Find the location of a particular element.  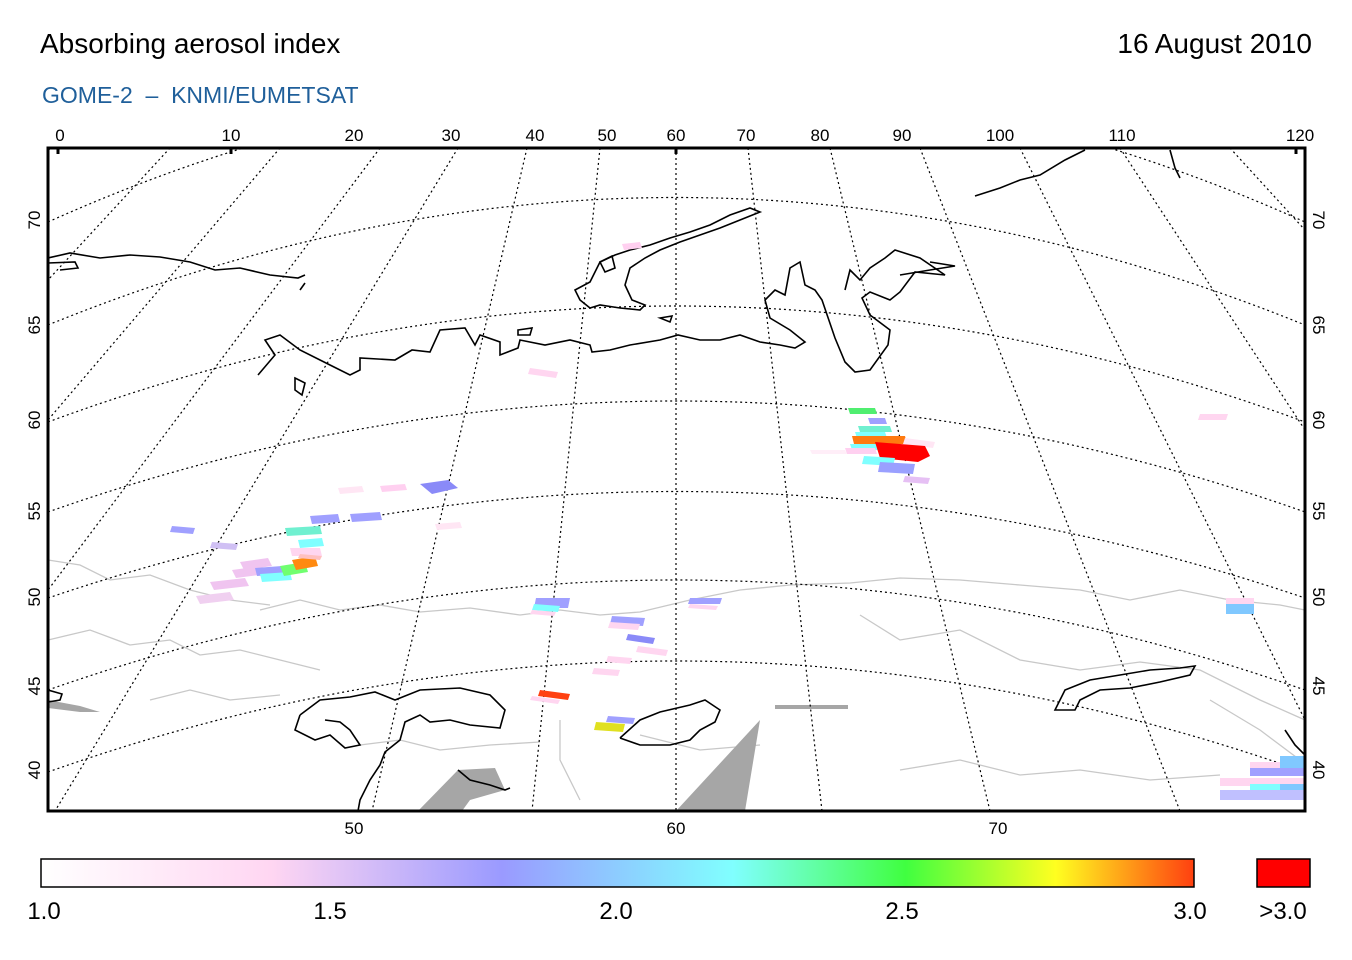

colorbar-label-3-0: 3.0 is located at coordinates (1190, 911).